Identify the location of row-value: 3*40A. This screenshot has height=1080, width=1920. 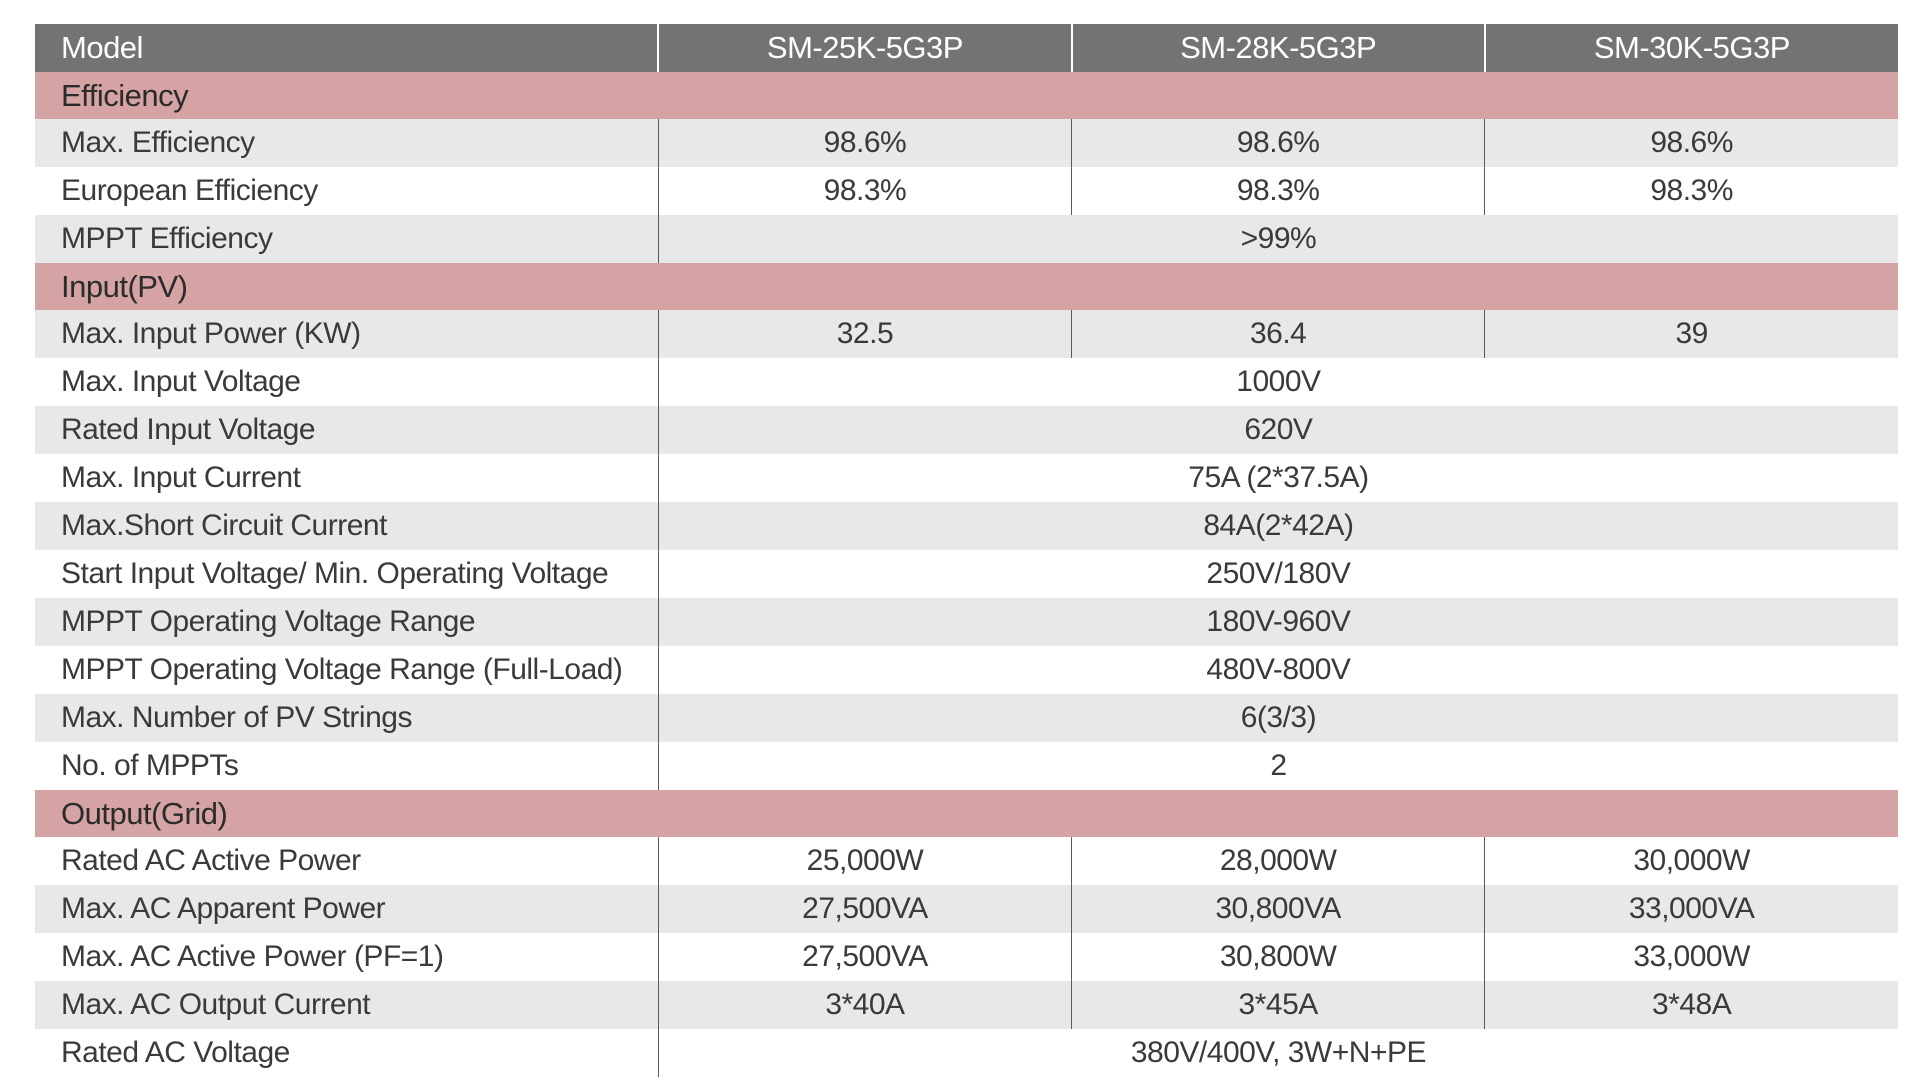
(864, 1005).